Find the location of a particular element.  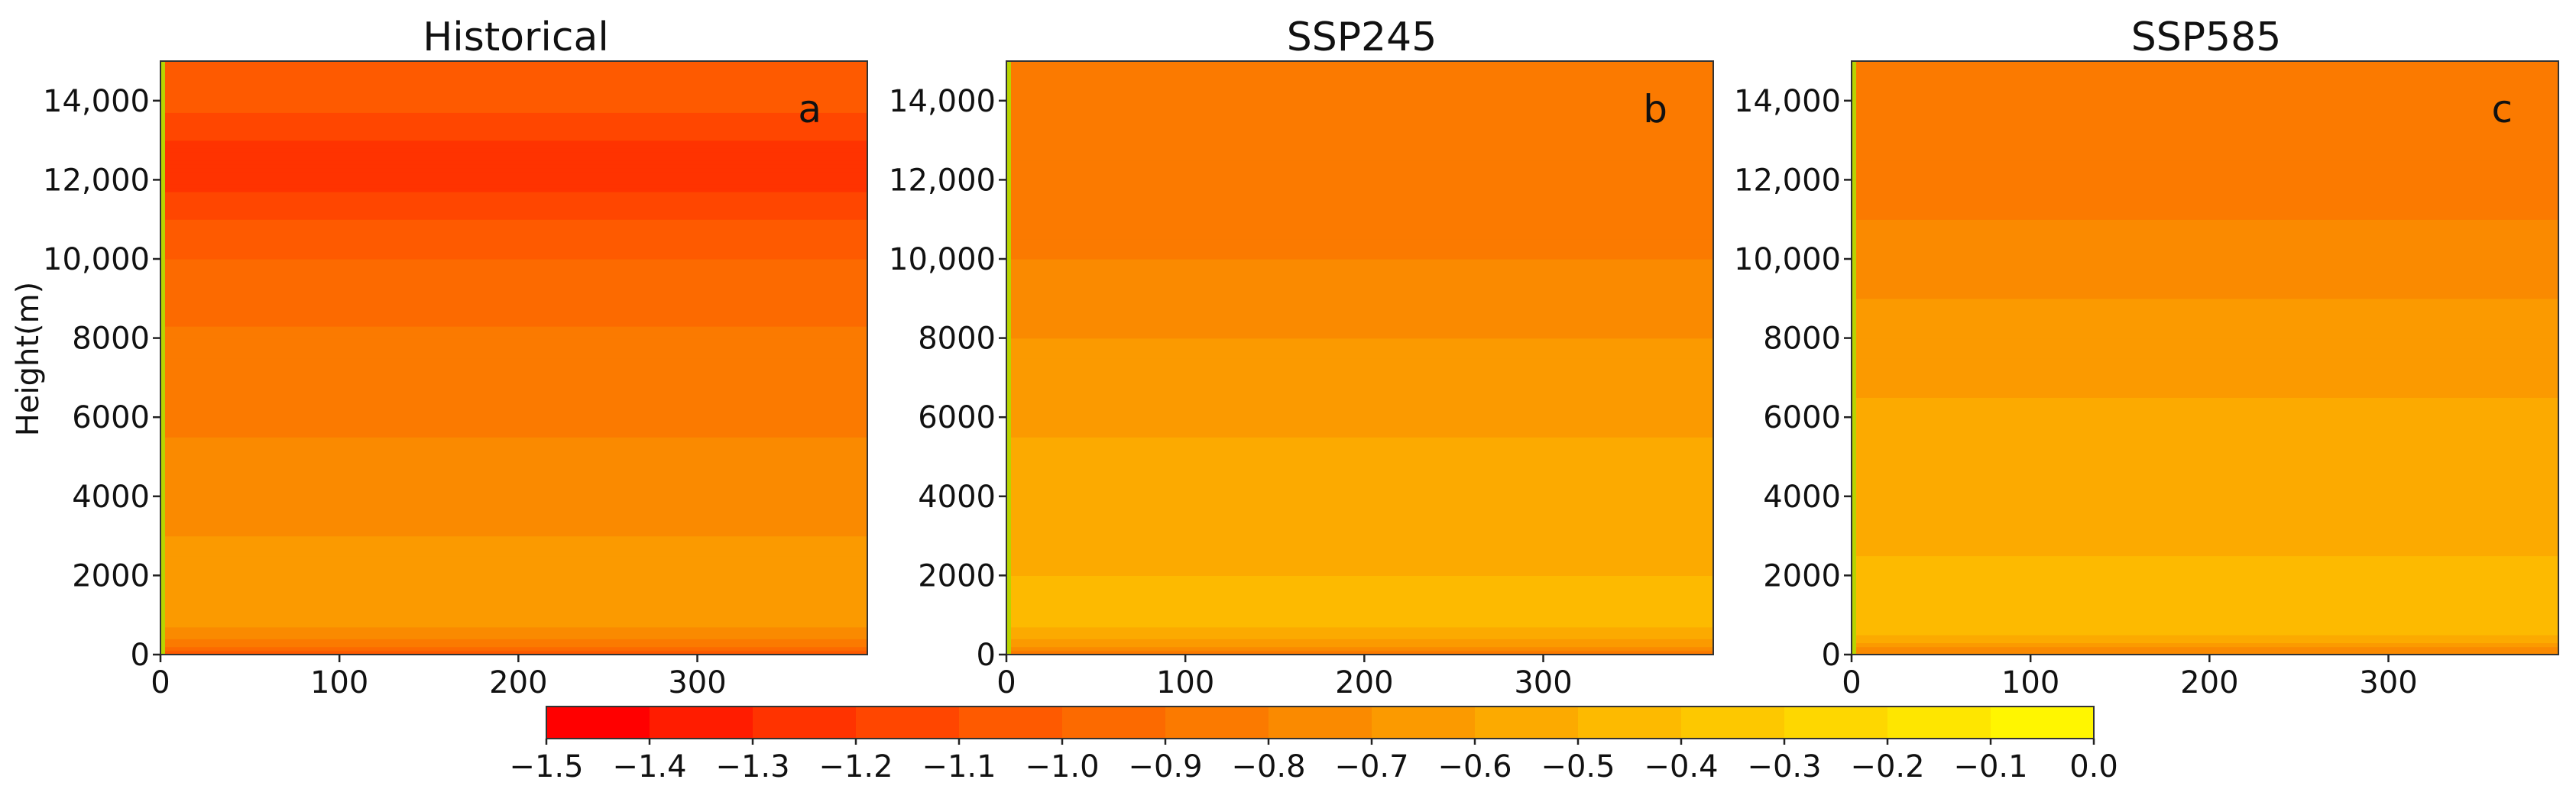

x-tick-label: 0 is located at coordinates (1851, 682).